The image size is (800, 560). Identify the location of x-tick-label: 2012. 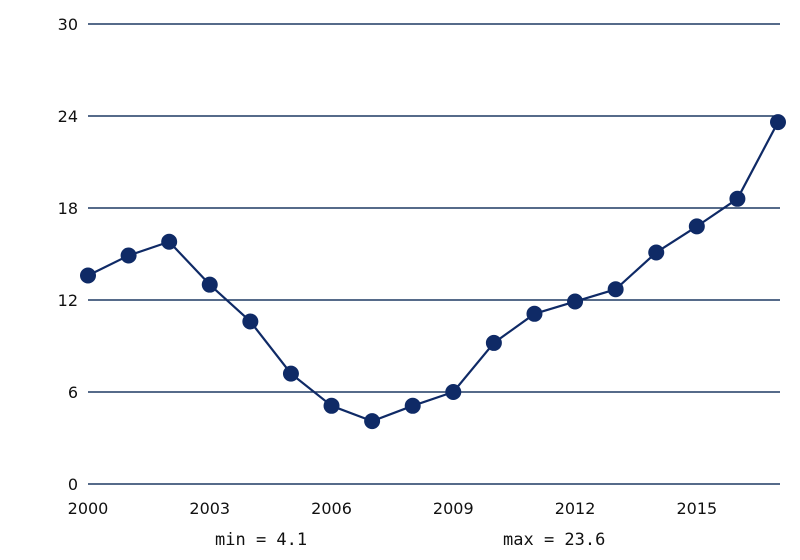
(575, 508).